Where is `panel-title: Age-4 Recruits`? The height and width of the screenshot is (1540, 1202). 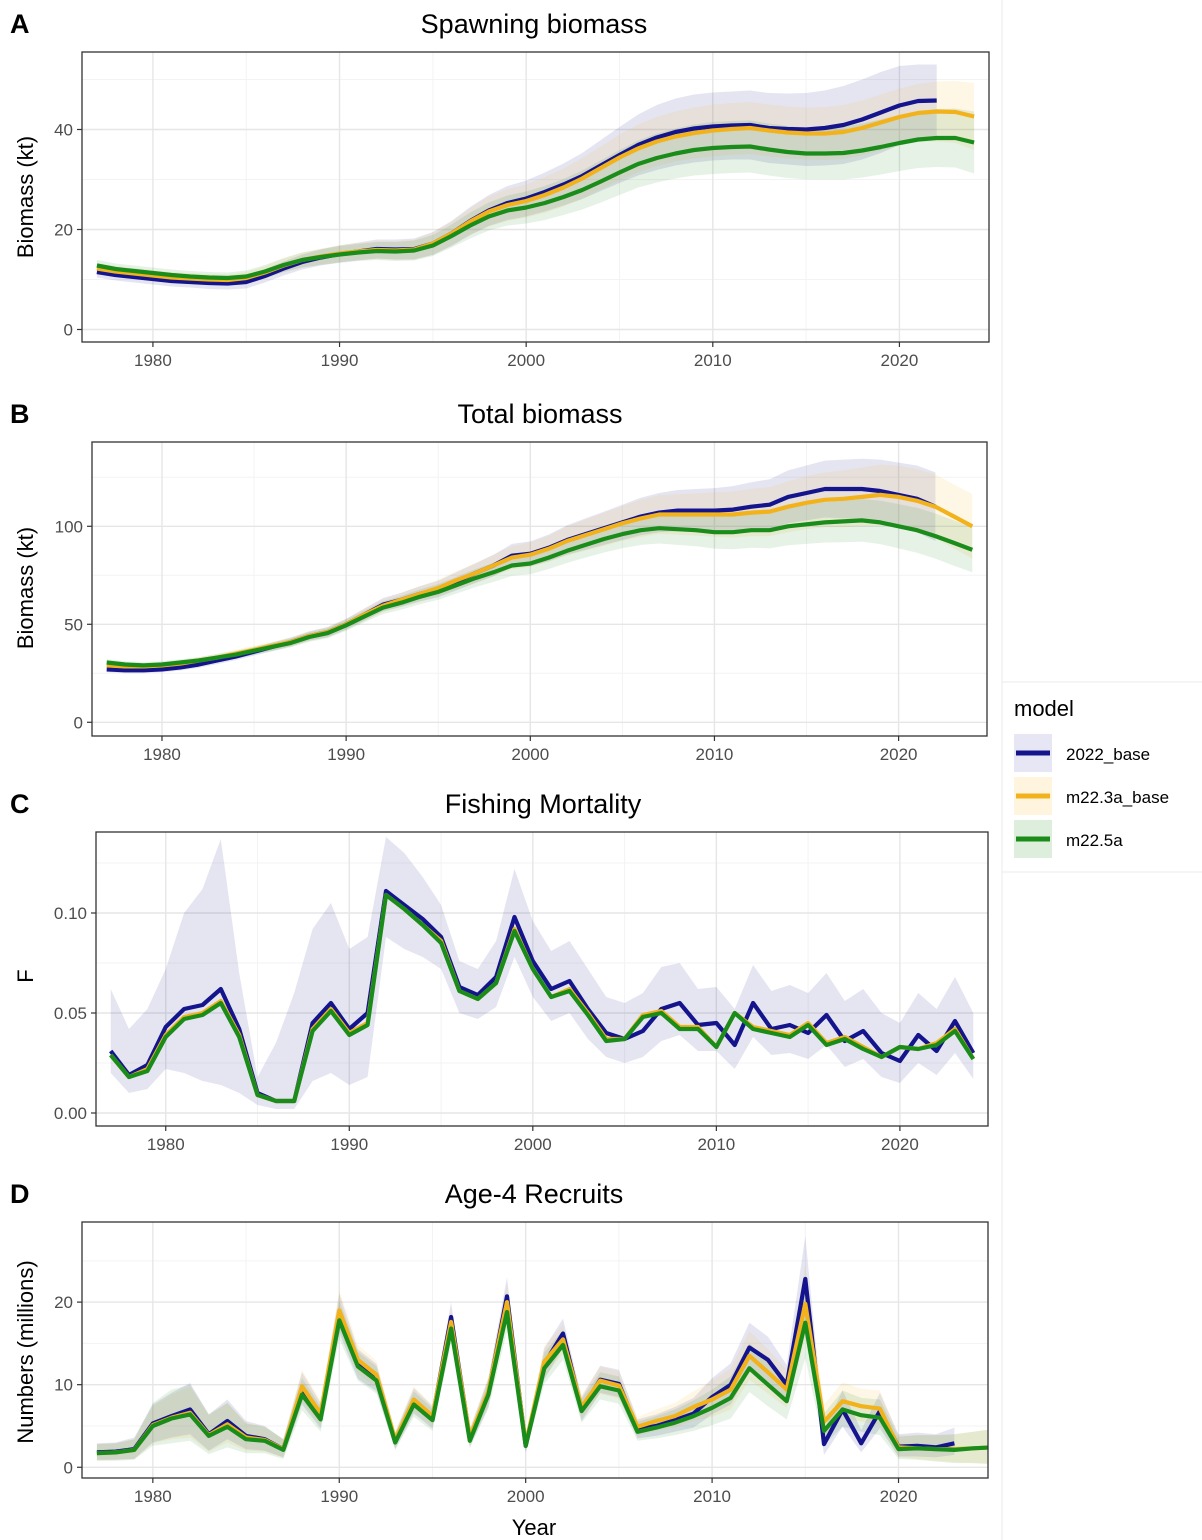
panel-title: Age-4 Recruits is located at coordinates (534, 1194).